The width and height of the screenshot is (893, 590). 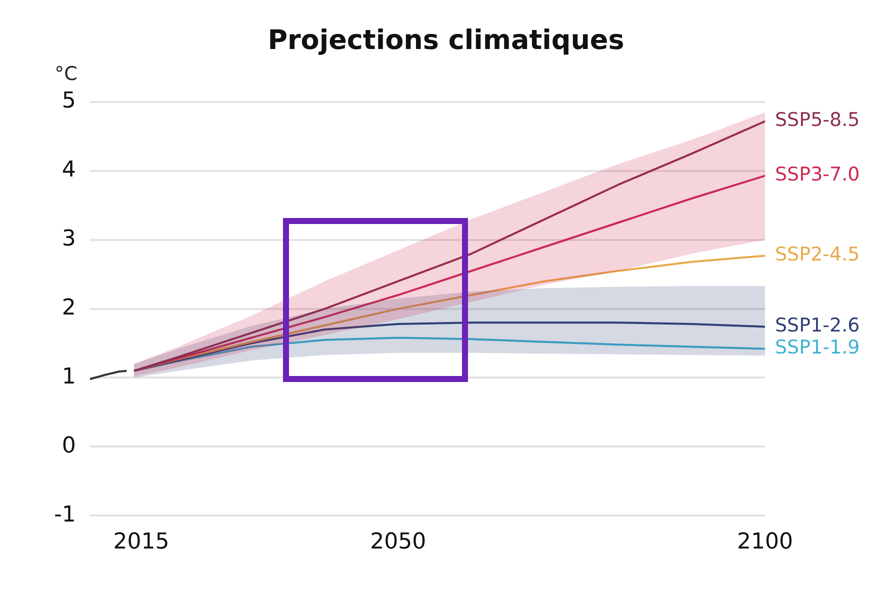 I want to click on y-tick-label: -1, so click(x=65, y=515).